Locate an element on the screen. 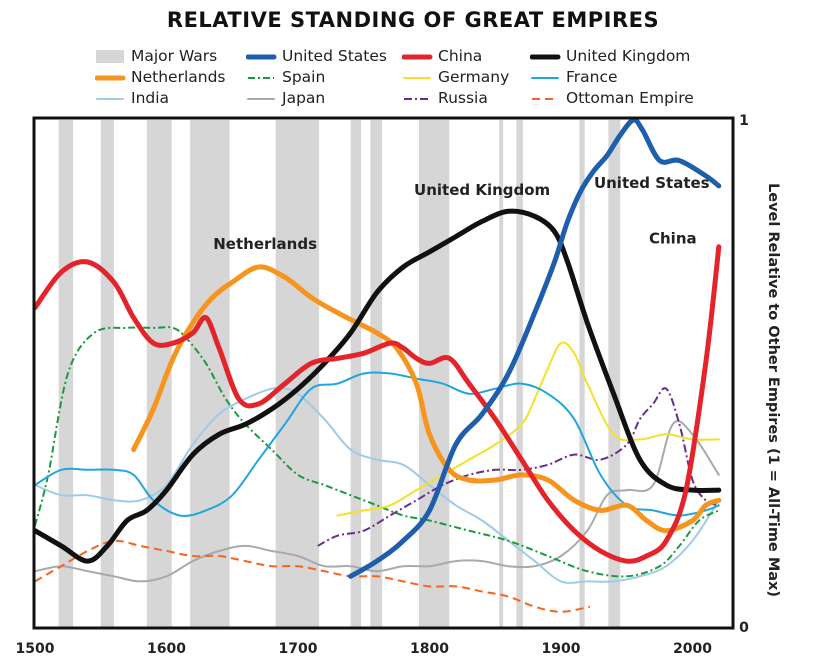  x-axis-ticks: 1500 1600 1700 1800 1900 2000 is located at coordinates (364, 649).